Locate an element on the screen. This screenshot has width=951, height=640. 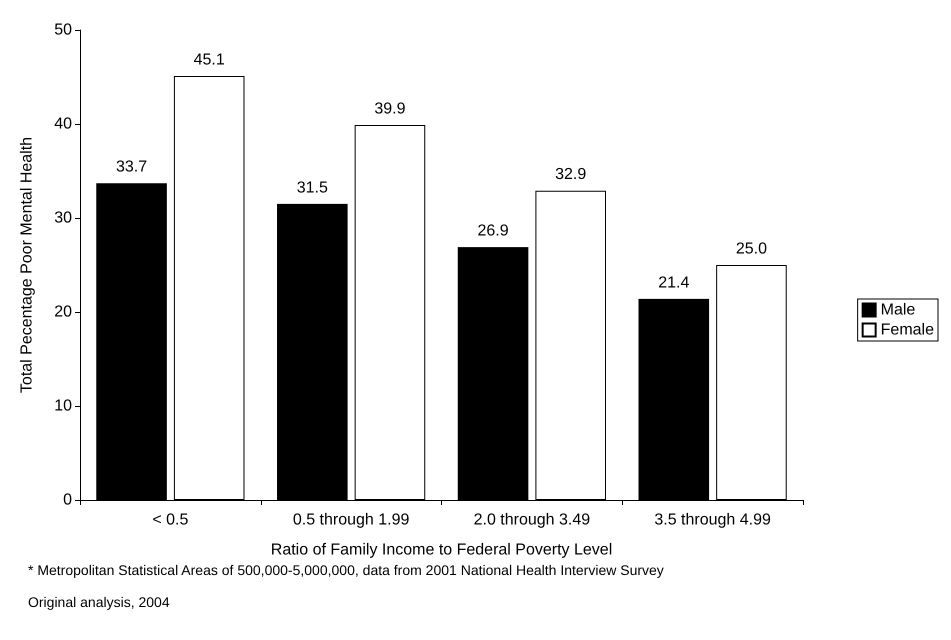
text: * Metropolitan Statistical Areas of 500,000-5,000,000, data from 2001 National Health Interview Survey is located at coordinates (346, 570).